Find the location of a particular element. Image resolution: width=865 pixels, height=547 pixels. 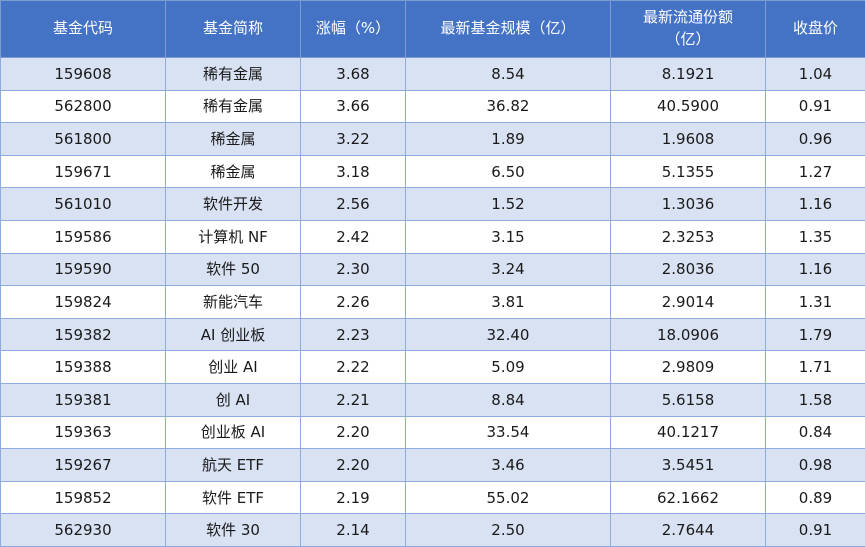

table-cell: 1.35 is located at coordinates (815, 236).